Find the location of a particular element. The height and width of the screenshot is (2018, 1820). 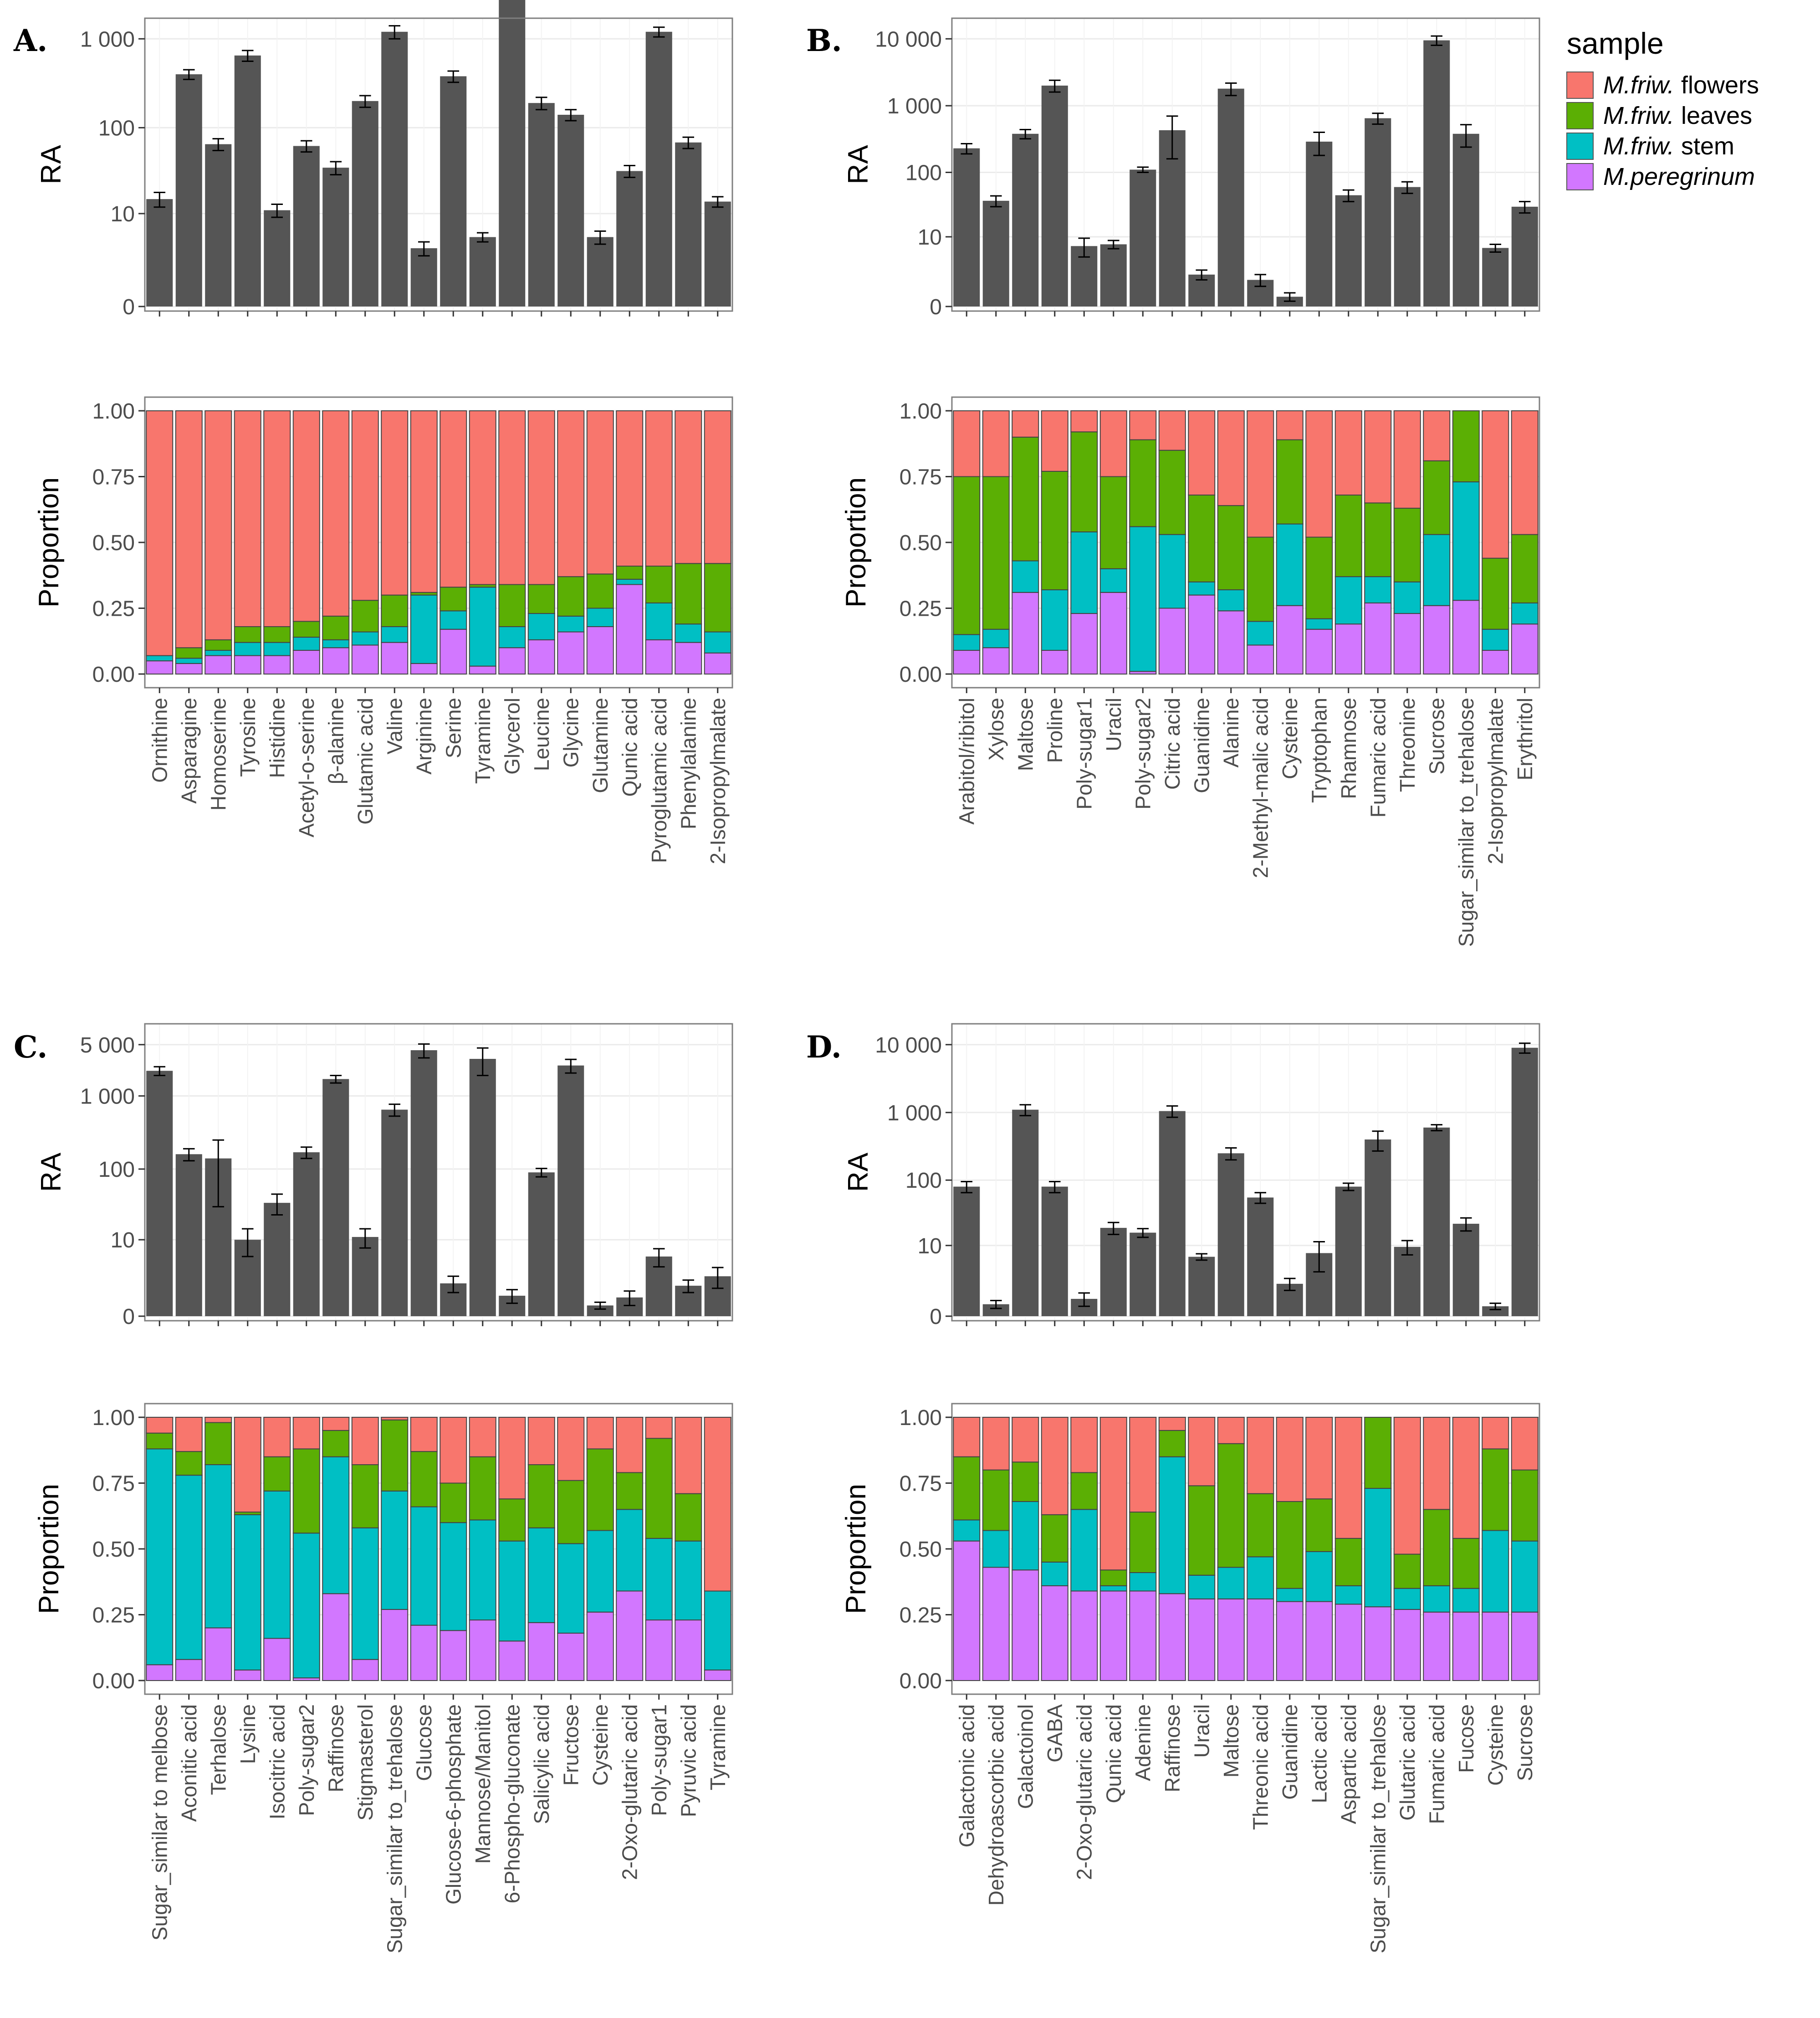

category-label: Glycerol is located at coordinates (512, 736).